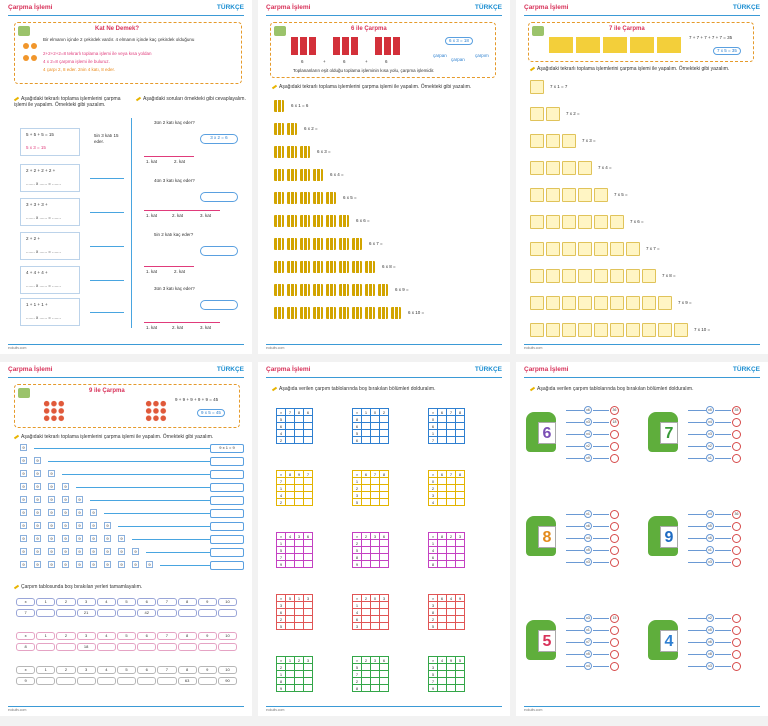 This screenshot has height=726, width=768. I want to click on answer-circle: 36, so click(614, 410).